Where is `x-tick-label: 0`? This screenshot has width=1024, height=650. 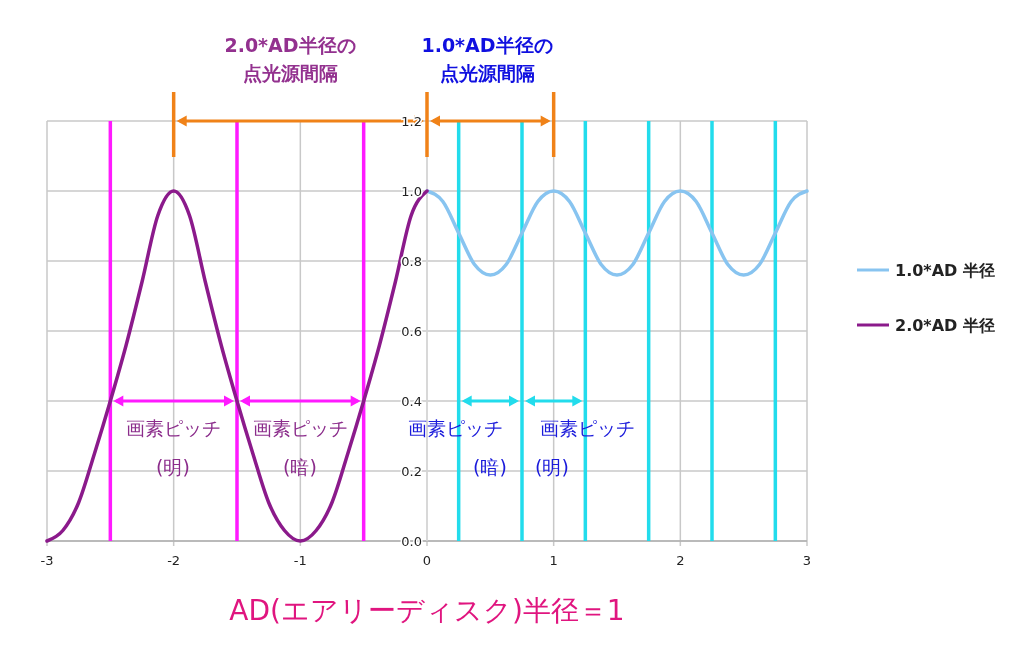 x-tick-label: 0 is located at coordinates (427, 560).